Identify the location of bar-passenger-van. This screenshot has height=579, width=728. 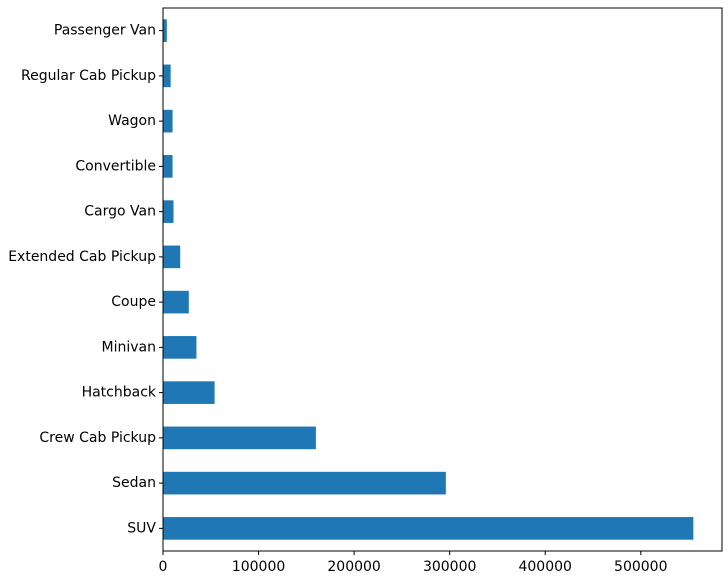
(165, 30).